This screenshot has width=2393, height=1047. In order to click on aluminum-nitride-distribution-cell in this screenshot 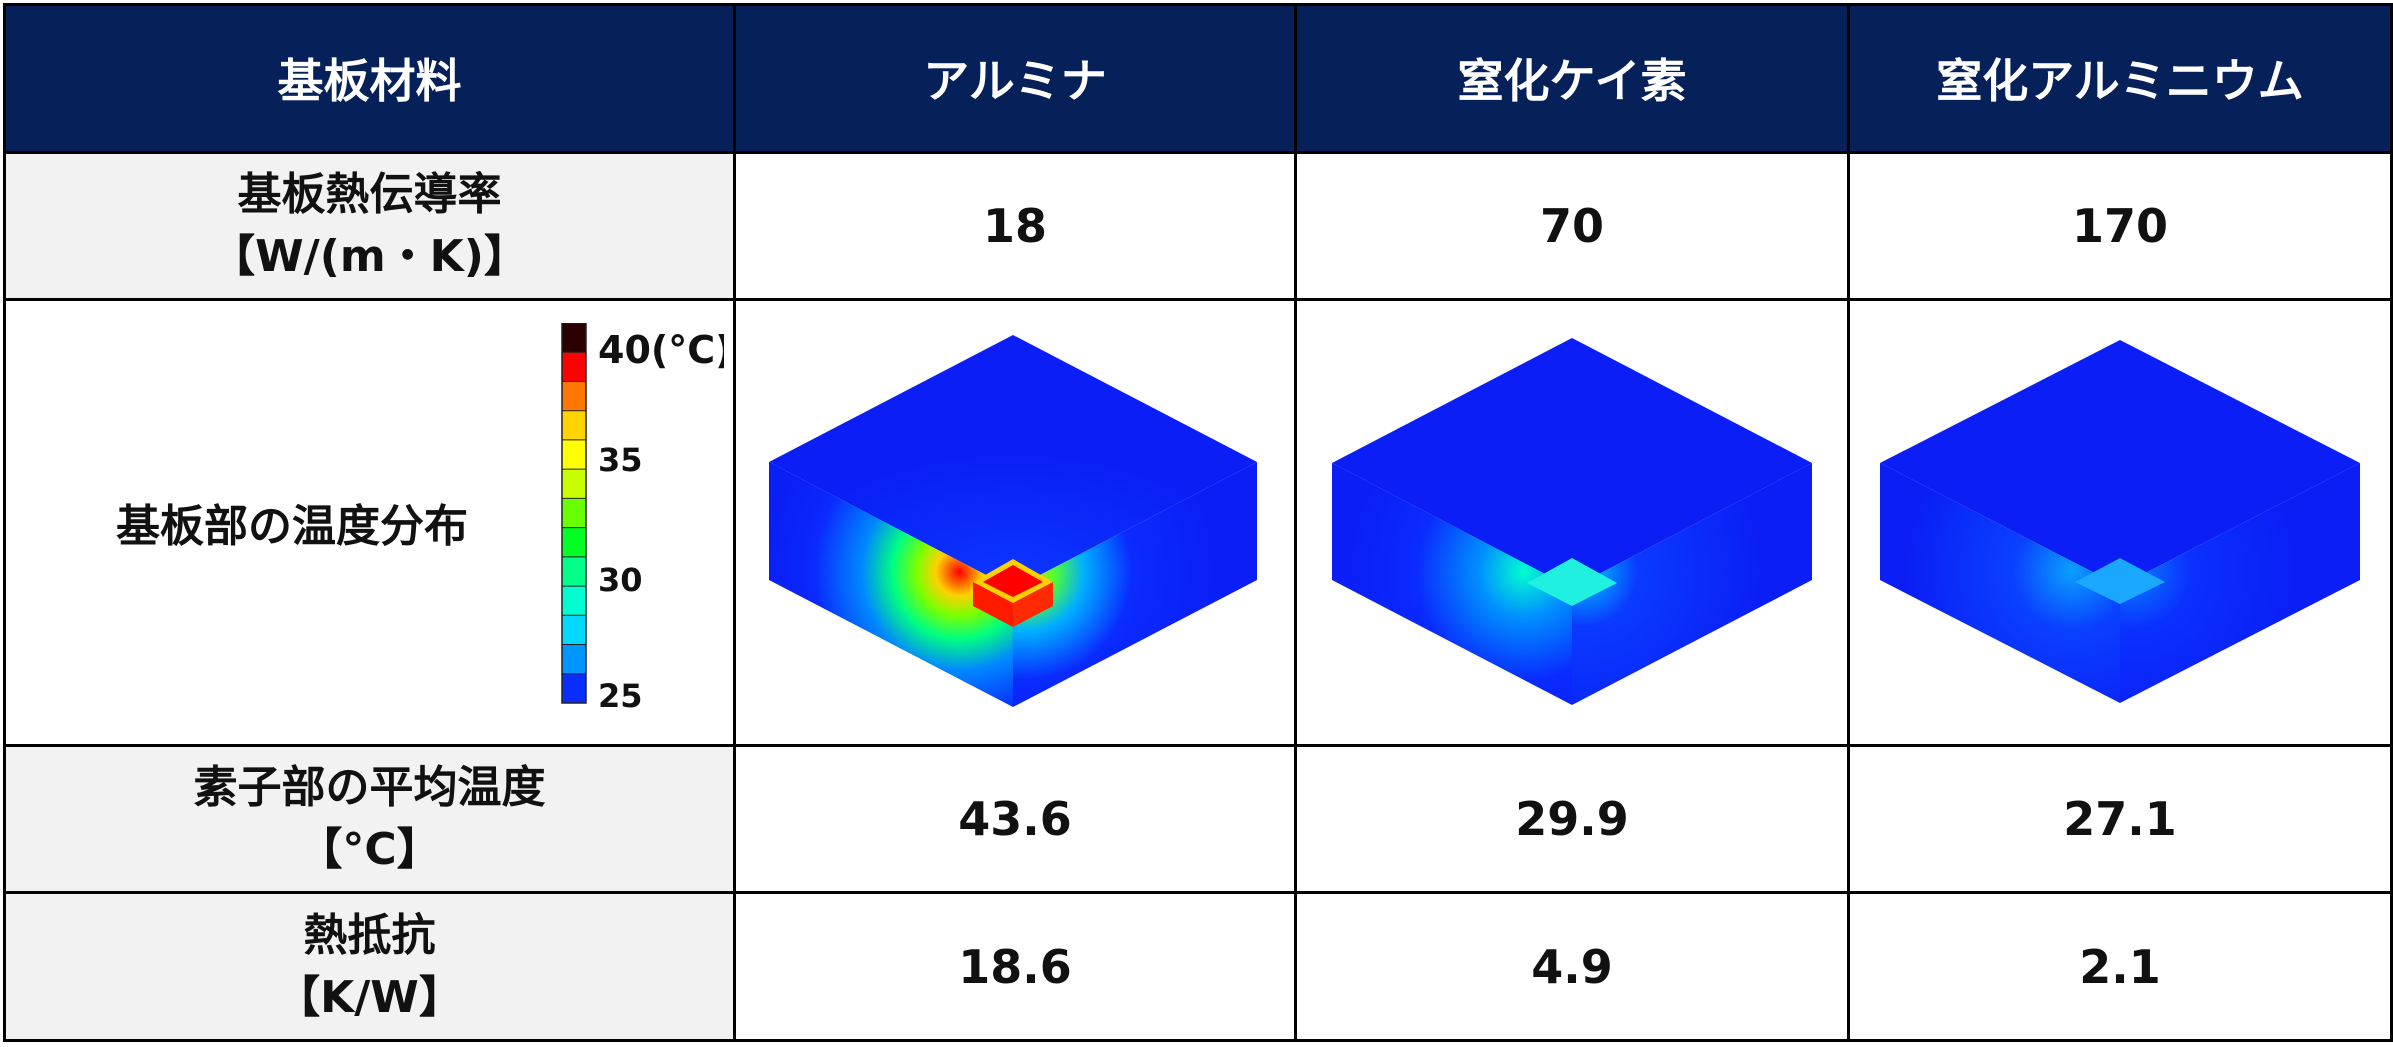, I will do `click(2120, 522)`.